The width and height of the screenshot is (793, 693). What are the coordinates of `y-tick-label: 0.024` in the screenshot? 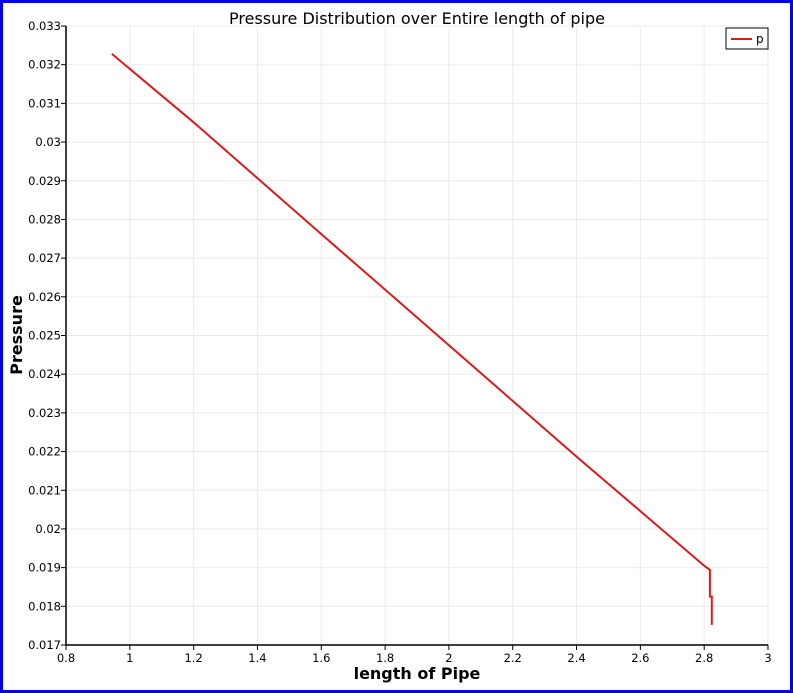 It's located at (44, 374).